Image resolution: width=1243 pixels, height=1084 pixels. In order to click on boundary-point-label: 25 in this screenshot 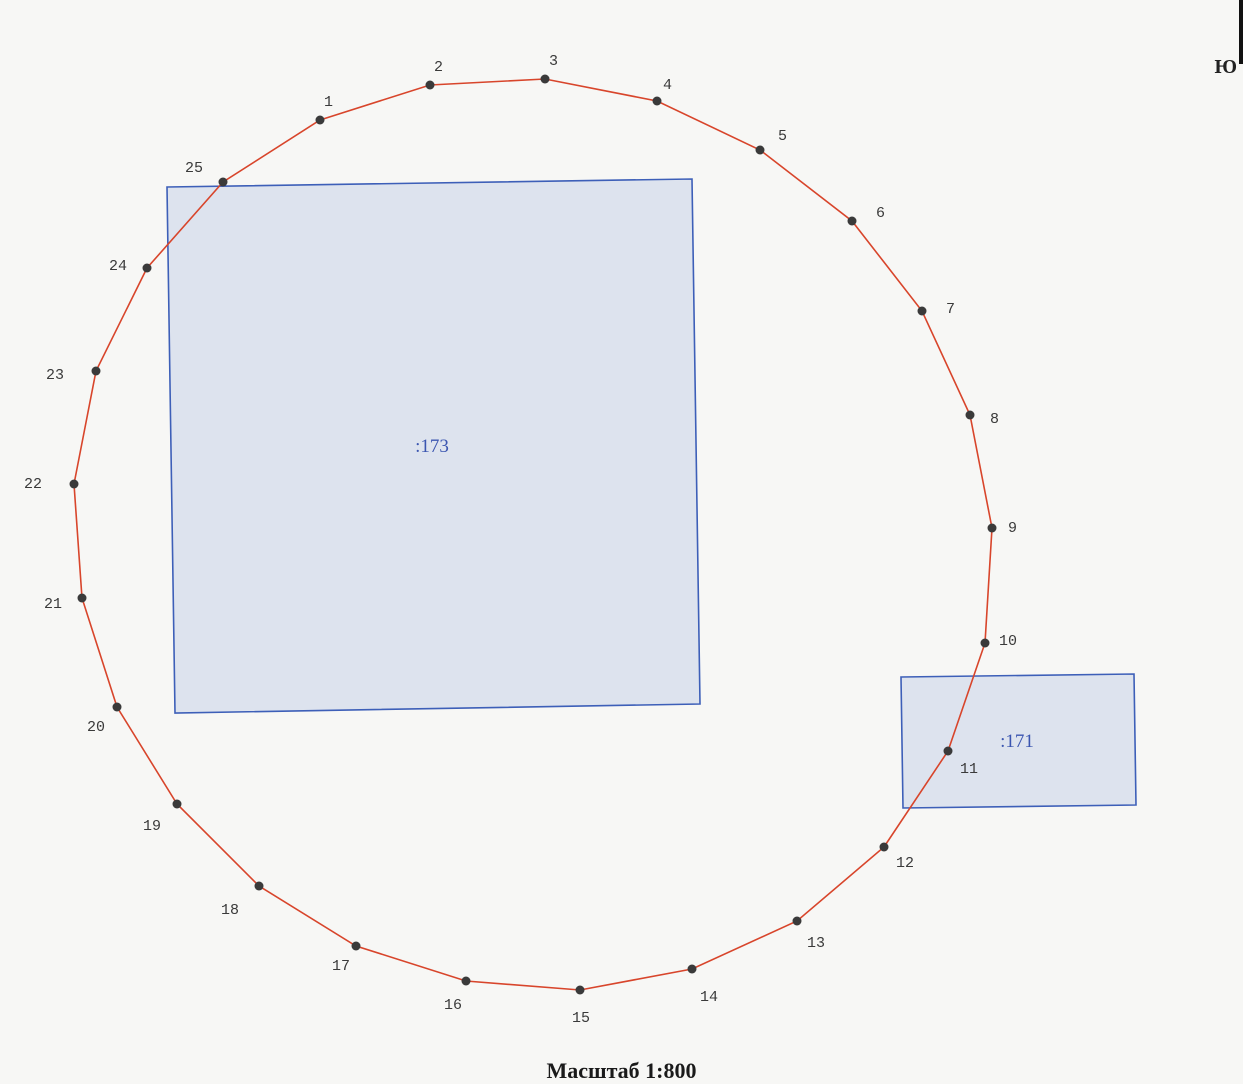, I will do `click(194, 168)`.